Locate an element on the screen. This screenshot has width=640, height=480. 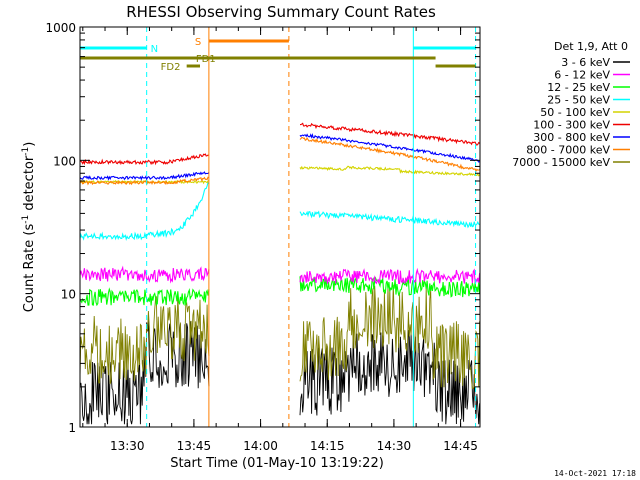
series-line-6-12-kev-seg2 is located at coordinates (390, 276).